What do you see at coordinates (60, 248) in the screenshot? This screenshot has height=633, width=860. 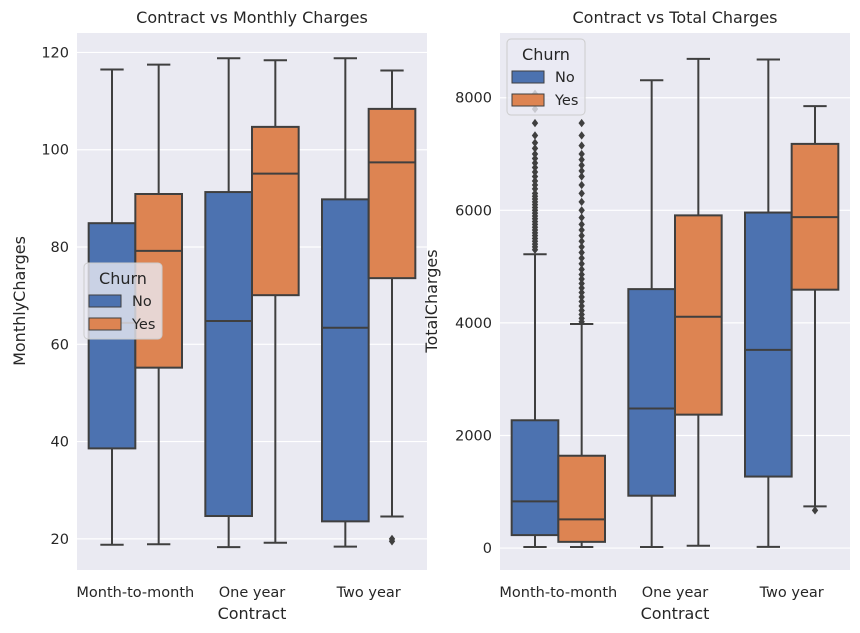 I see `y-tick-label: 80` at bounding box center [60, 248].